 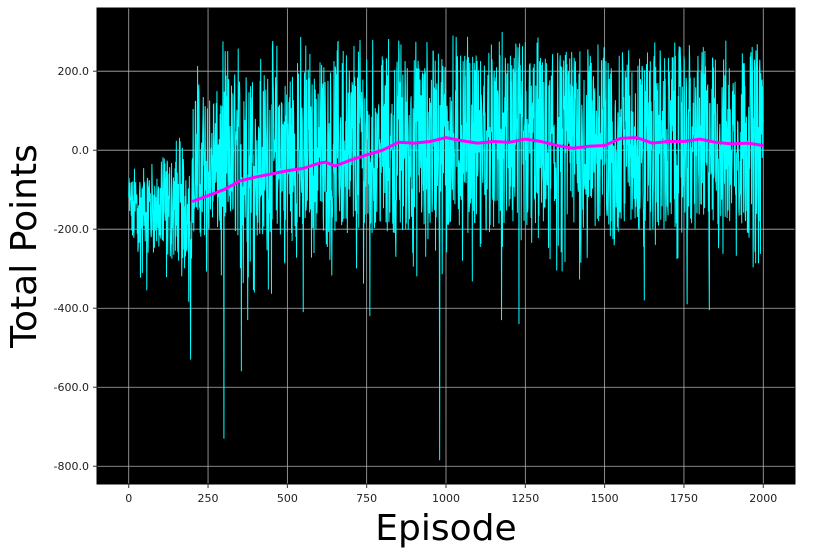 What do you see at coordinates (287, 498) in the screenshot?
I see `x-tick-label: 500` at bounding box center [287, 498].